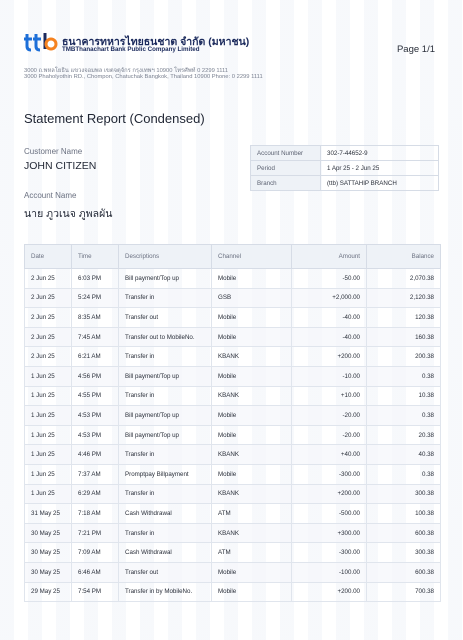 The height and width of the screenshot is (640, 463). I want to click on column-header-channel: Channel, so click(251, 256).